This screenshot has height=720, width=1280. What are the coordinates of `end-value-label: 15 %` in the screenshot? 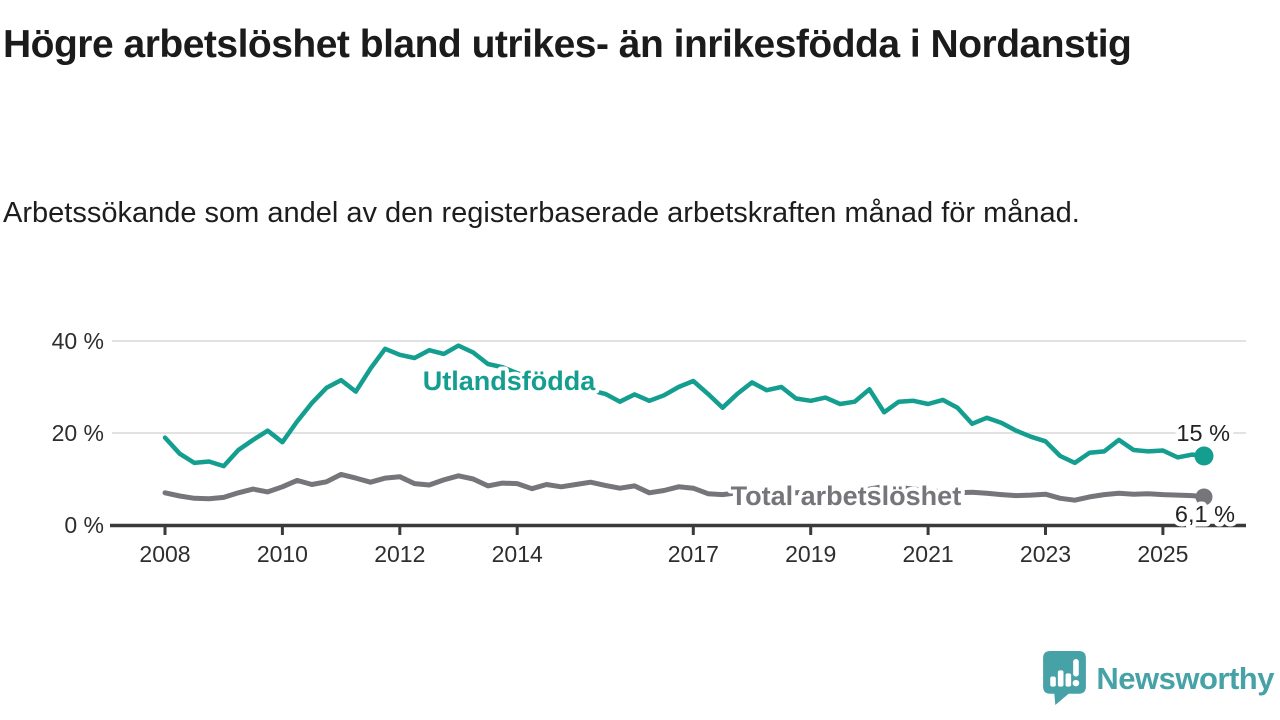 It's located at (1203, 433).